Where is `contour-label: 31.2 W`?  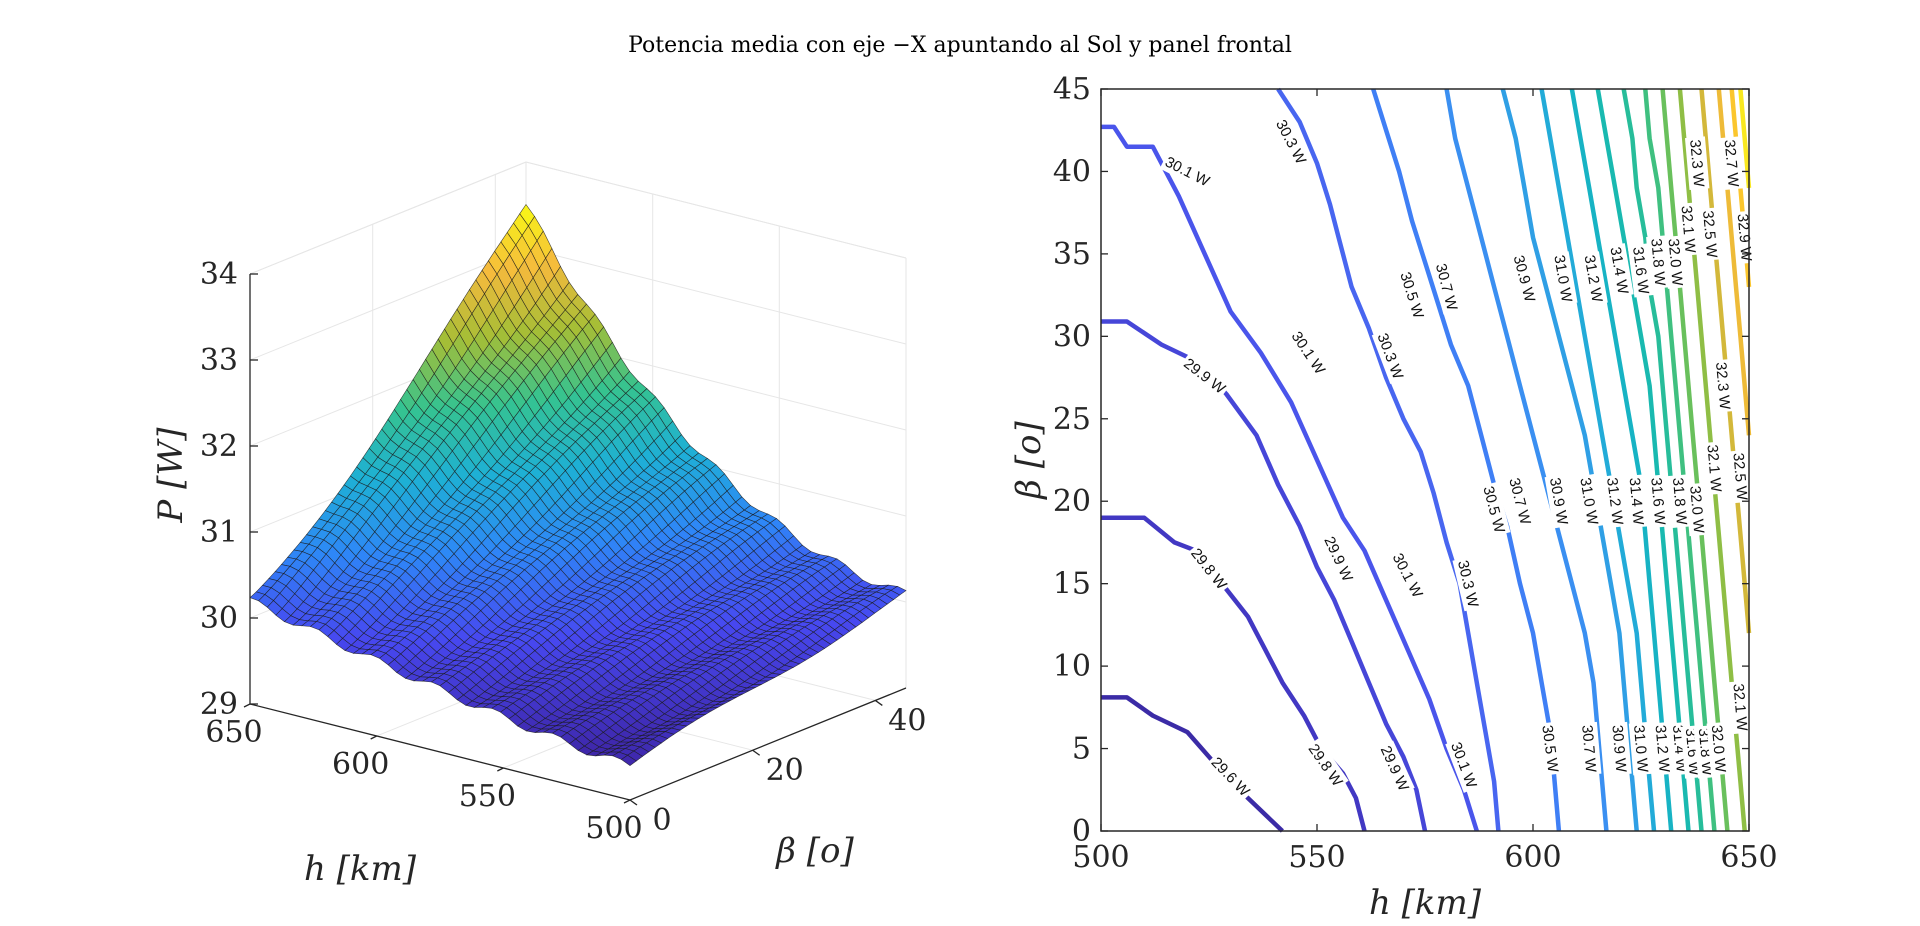
contour-label: 31.2 W is located at coordinates (1615, 501).